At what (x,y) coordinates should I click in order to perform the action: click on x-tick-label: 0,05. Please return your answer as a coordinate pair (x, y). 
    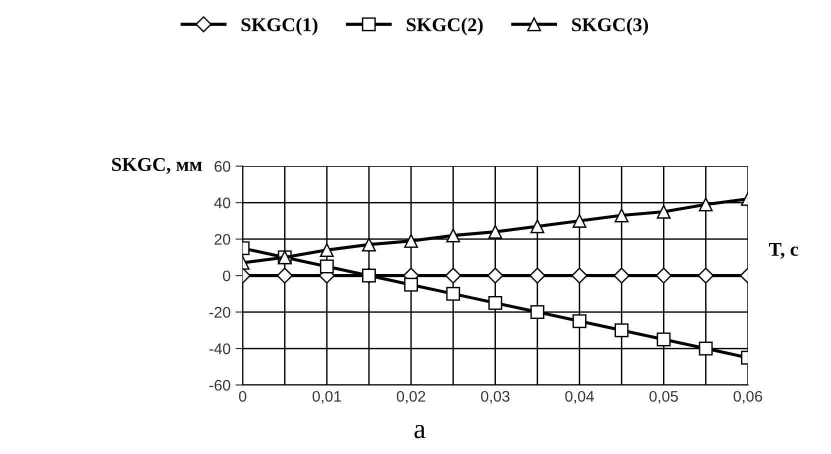
    Looking at the image, I should click on (663, 397).